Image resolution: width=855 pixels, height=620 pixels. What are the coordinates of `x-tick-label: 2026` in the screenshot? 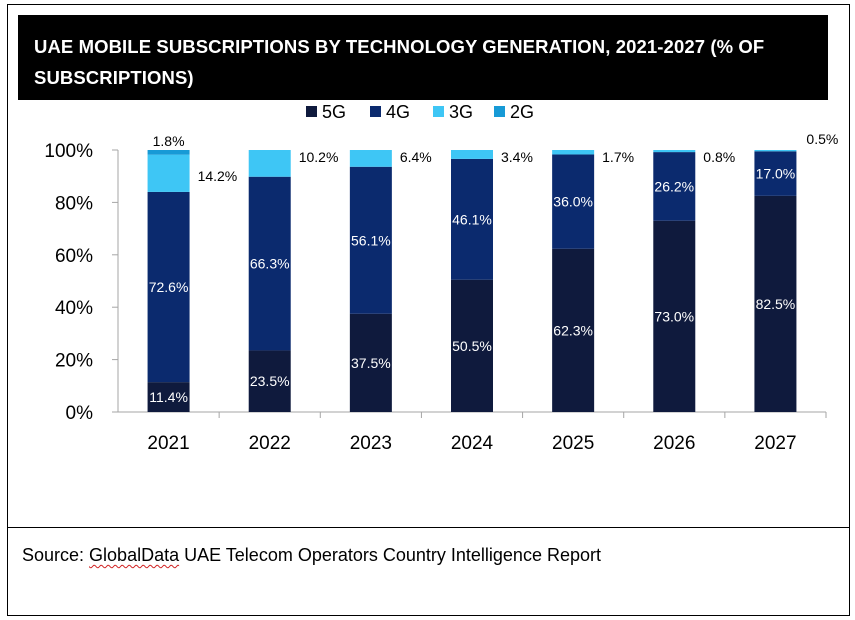 It's located at (674, 443).